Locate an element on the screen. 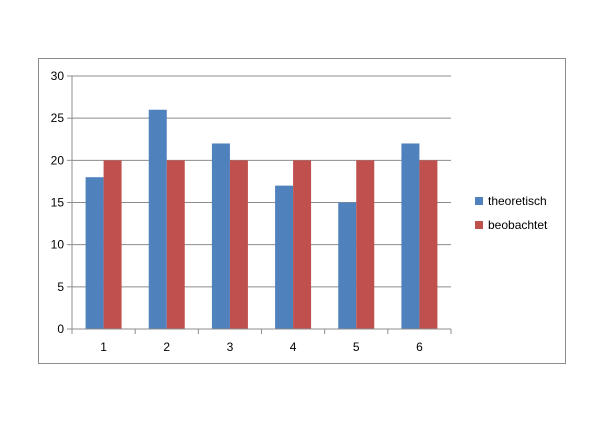 The height and width of the screenshot is (424, 600). x-tick-label: 2 is located at coordinates (166, 347).